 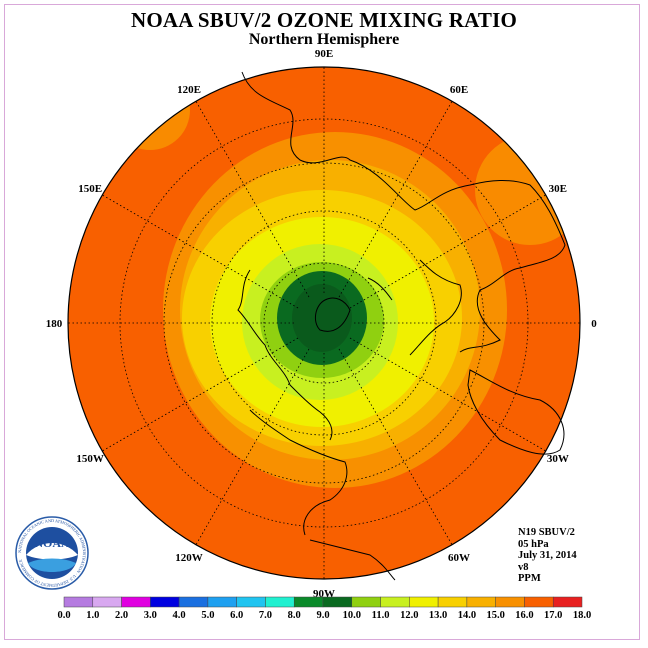 What do you see at coordinates (435, 307) in the screenshot?
I see `coast-europe` at bounding box center [435, 307].